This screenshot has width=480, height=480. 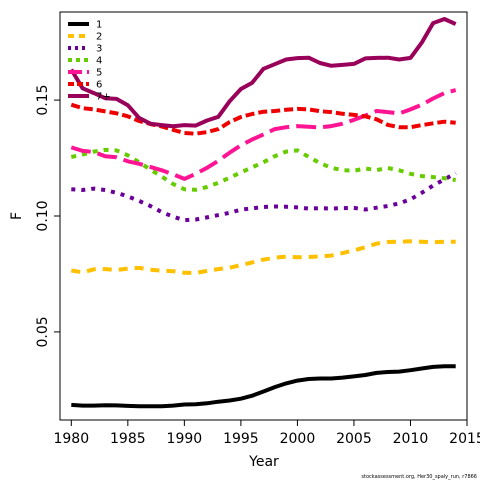 I want to click on x-tick-label: 2000, so click(x=298, y=439).